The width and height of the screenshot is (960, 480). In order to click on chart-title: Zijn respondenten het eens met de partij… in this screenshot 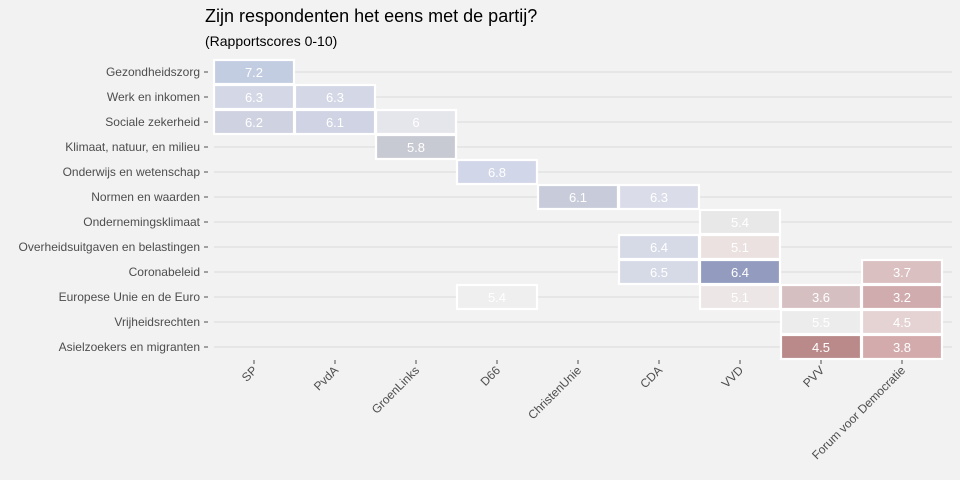, I will do `click(371, 16)`.